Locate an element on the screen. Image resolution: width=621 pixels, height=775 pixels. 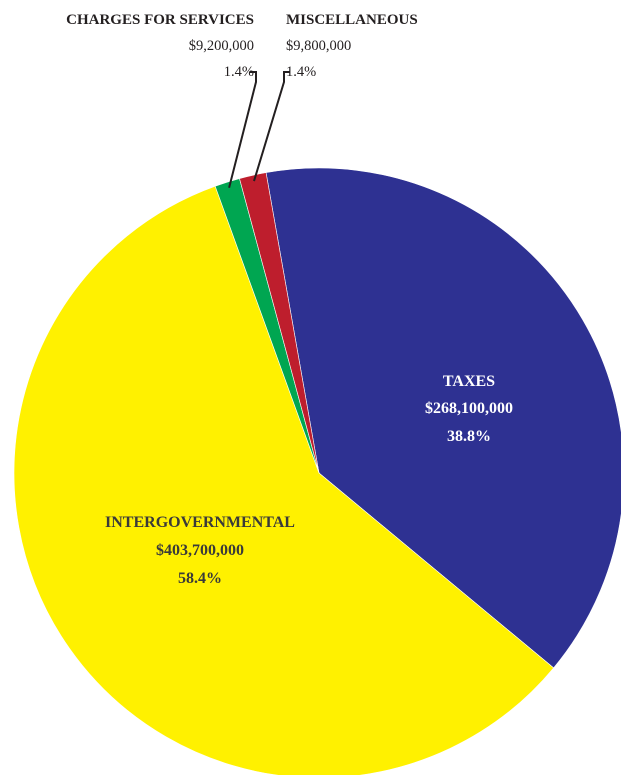
pie-slice-miscellaneous is located at coordinates (279, 323).